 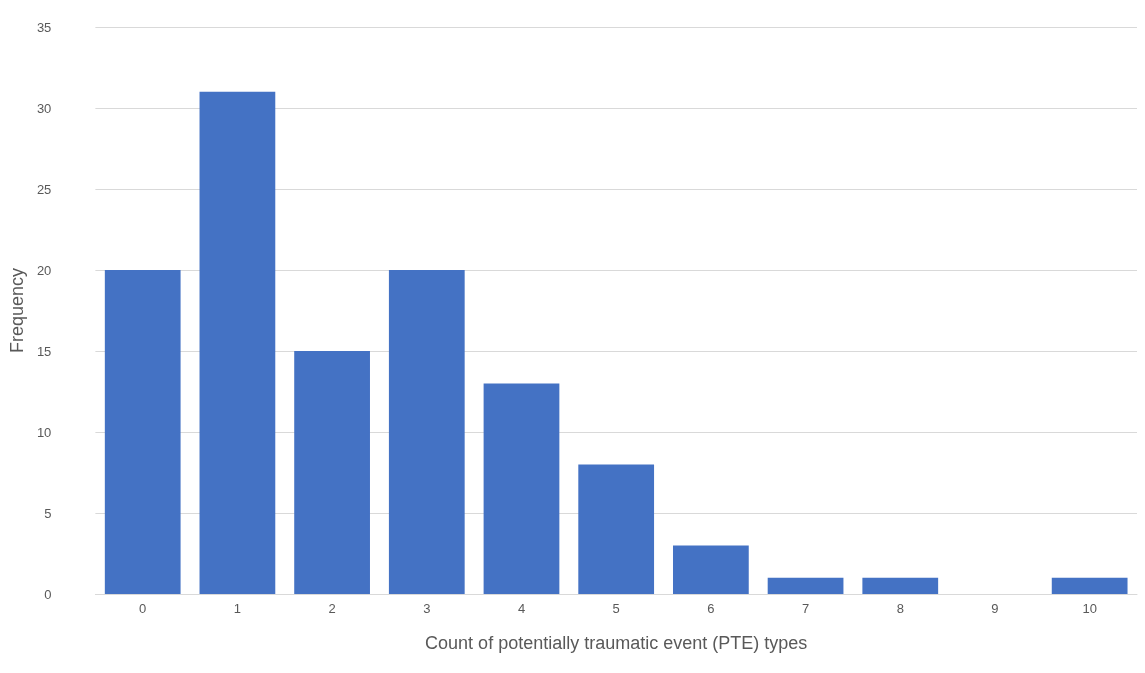 What do you see at coordinates (995, 608) in the screenshot?
I see `x-tick-label: 9` at bounding box center [995, 608].